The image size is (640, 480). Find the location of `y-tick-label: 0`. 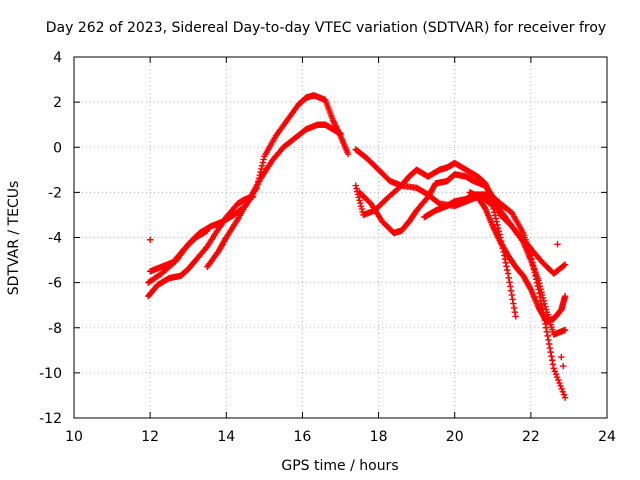

y-tick-label: 0 is located at coordinates (57, 148).